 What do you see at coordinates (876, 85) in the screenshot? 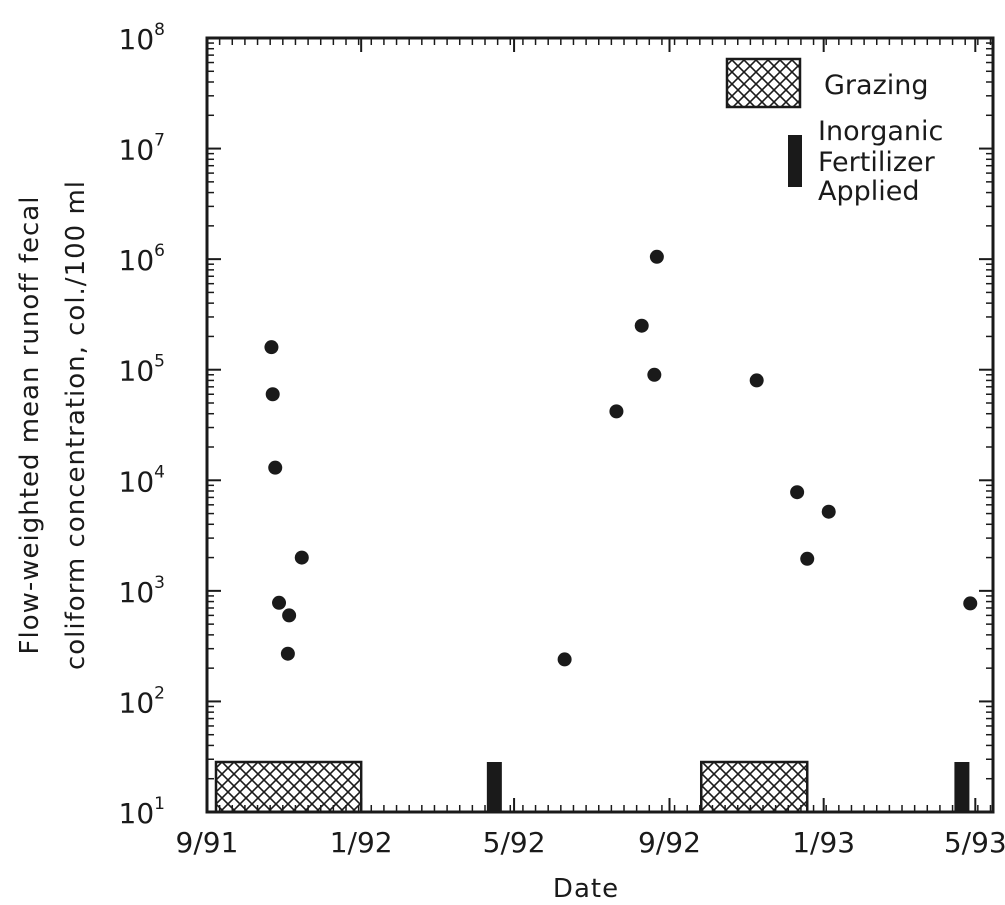
I see `legend-grazing-label: Grazing` at bounding box center [876, 85].